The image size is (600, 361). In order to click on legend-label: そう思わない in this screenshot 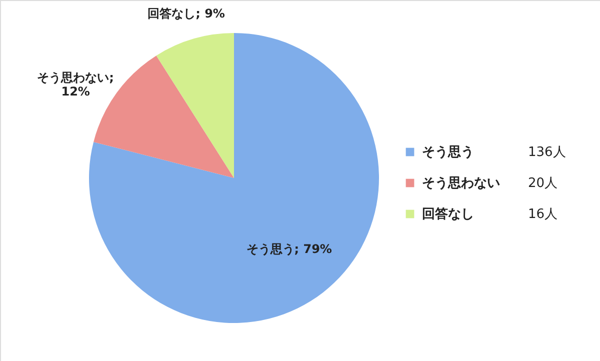, I will do `click(461, 183)`.